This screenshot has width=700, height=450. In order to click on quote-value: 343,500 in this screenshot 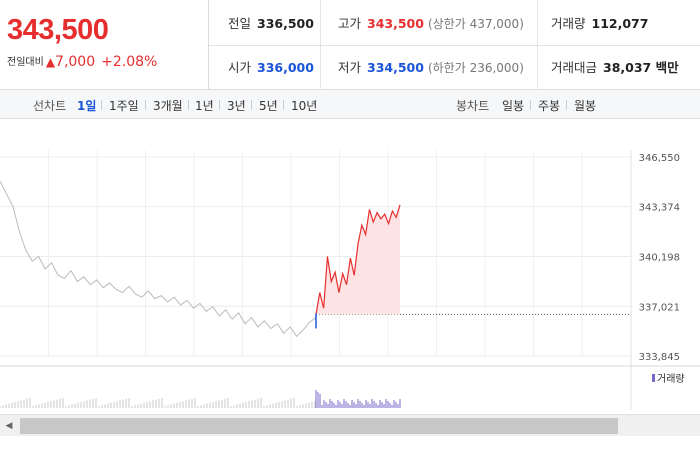, I will do `click(395, 23)`.